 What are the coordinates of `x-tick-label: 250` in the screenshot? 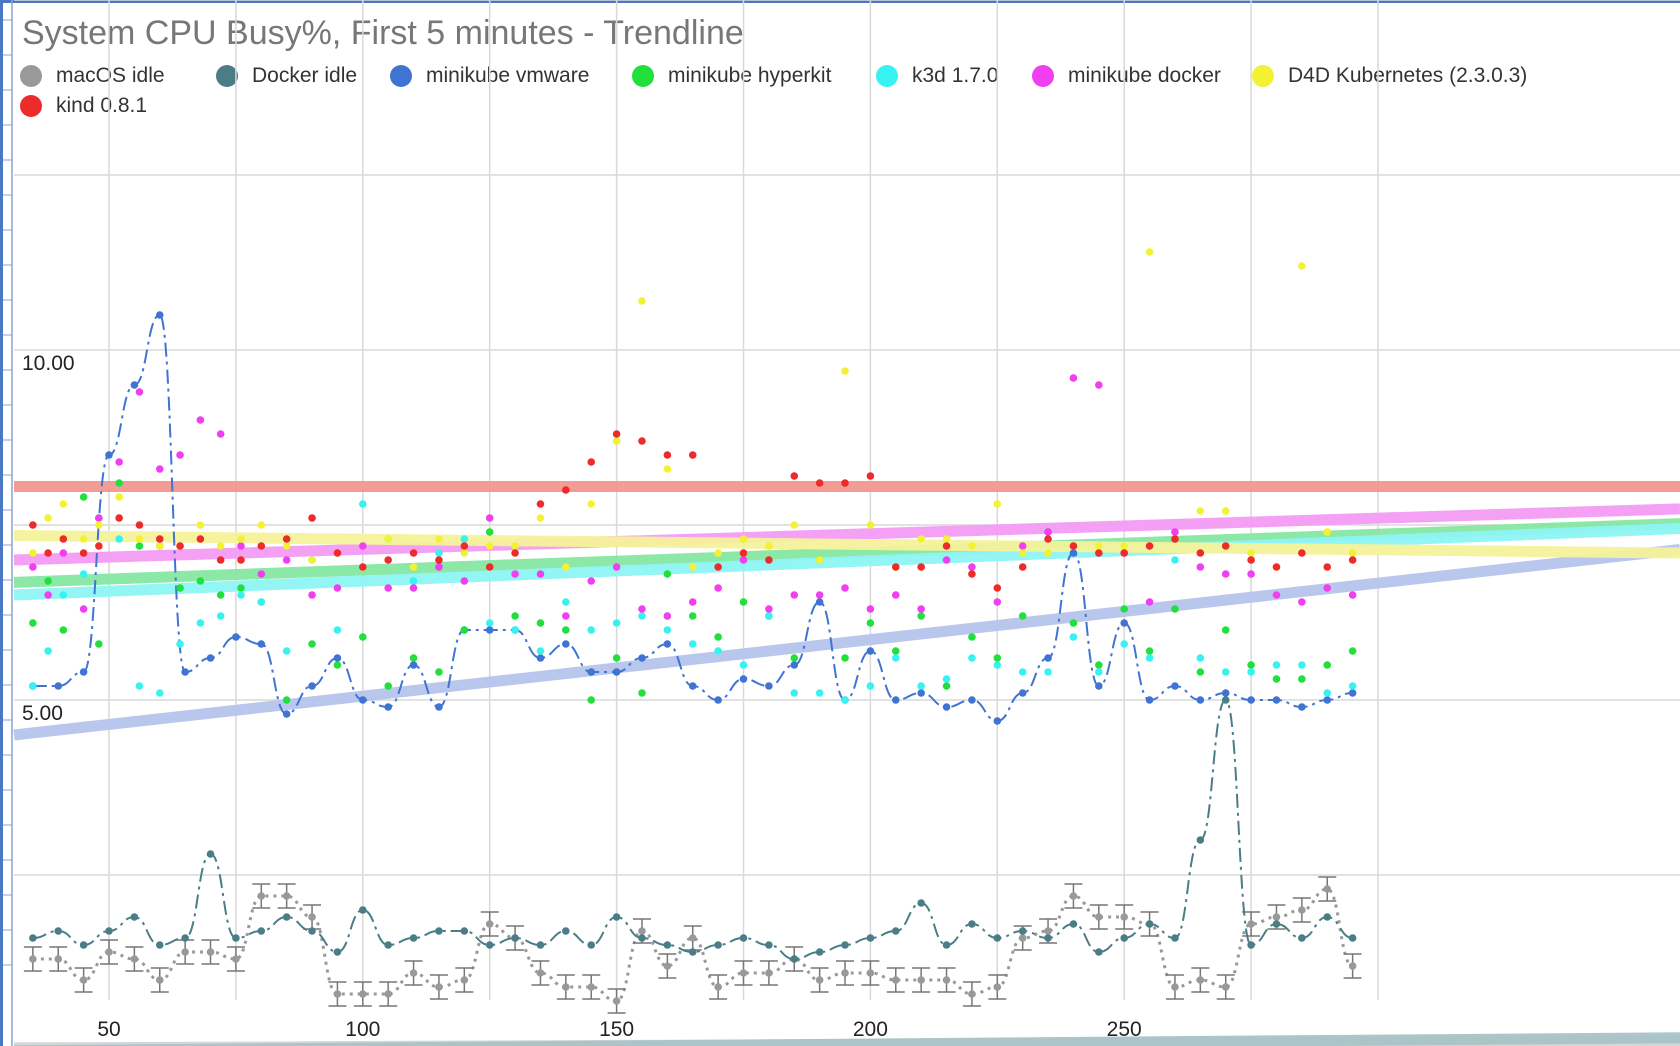 It's located at (1124, 1029).